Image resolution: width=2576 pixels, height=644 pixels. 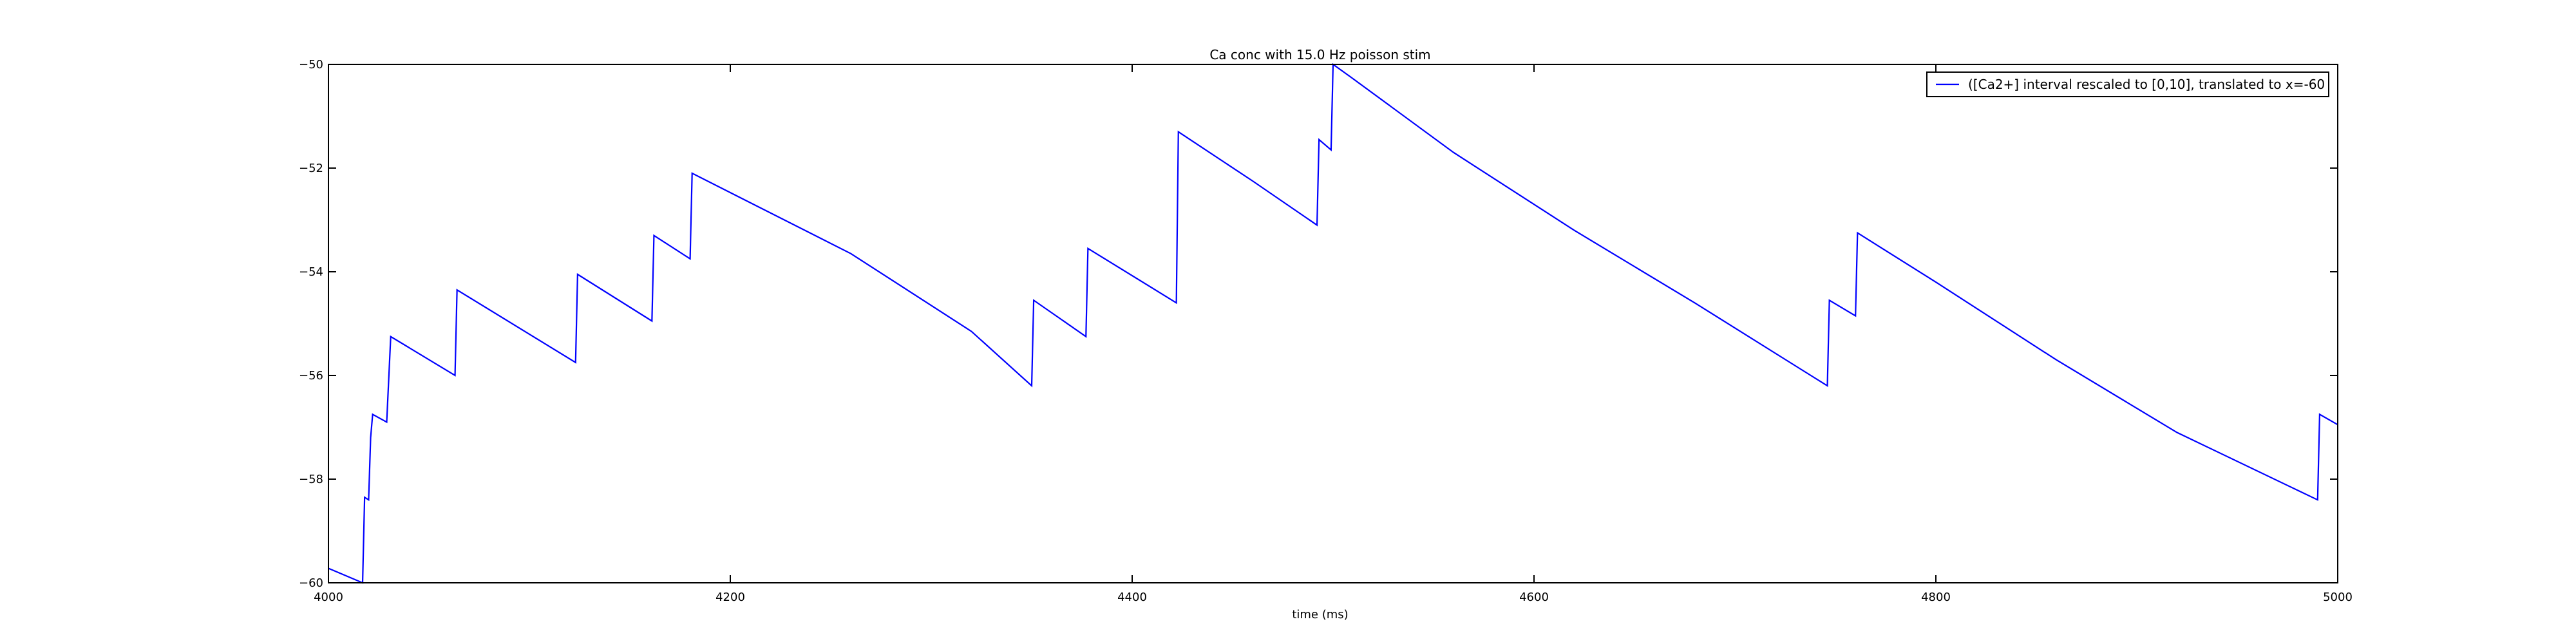 What do you see at coordinates (1132, 597) in the screenshot?
I see `x-tick-label: 4400` at bounding box center [1132, 597].